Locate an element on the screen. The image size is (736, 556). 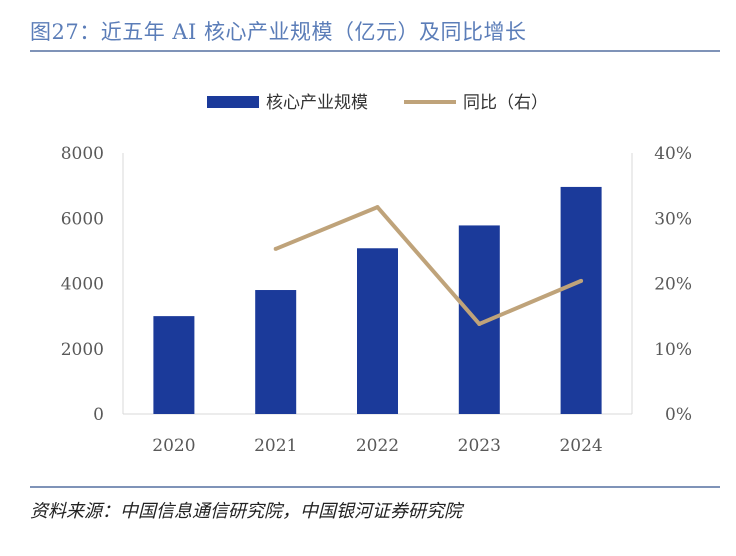
y-left-tick-label: 4000 is located at coordinates (82, 285).